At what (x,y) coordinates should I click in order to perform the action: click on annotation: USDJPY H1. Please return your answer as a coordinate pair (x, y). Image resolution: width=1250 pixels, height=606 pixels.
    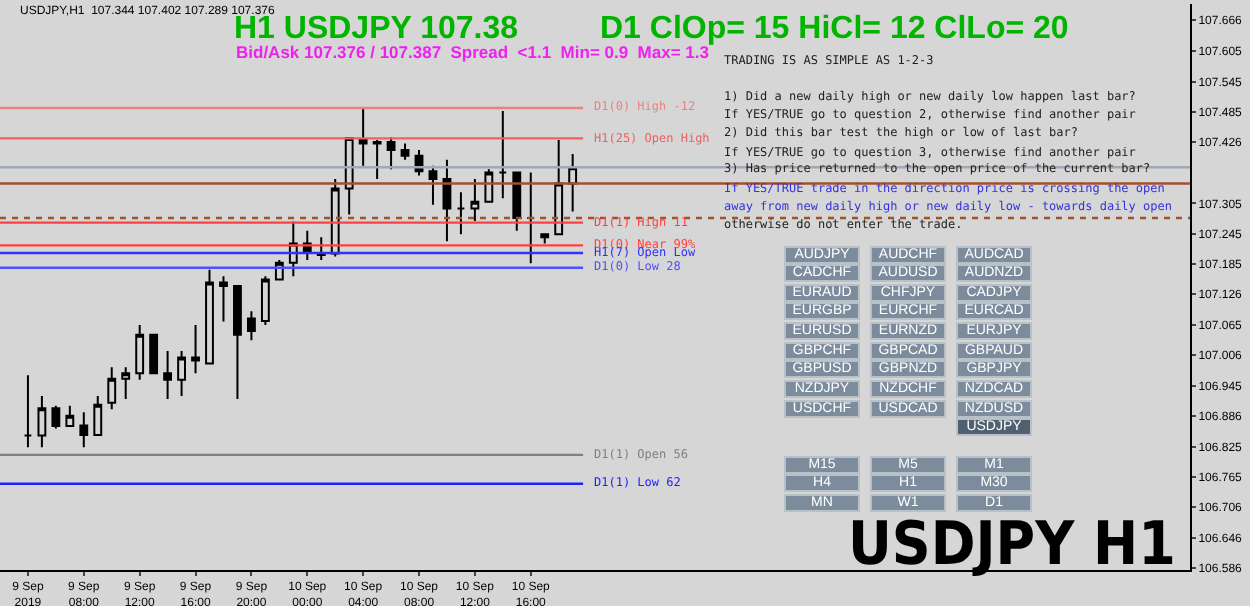
    Looking at the image, I should click on (1012, 545).